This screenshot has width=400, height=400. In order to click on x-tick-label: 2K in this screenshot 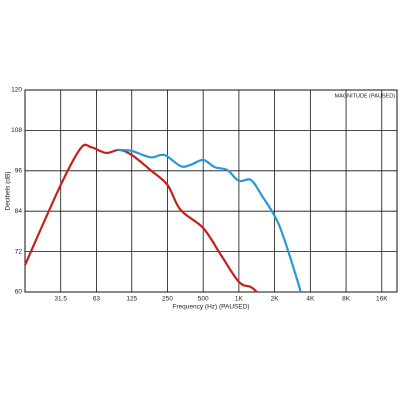, I will do `click(275, 299)`.